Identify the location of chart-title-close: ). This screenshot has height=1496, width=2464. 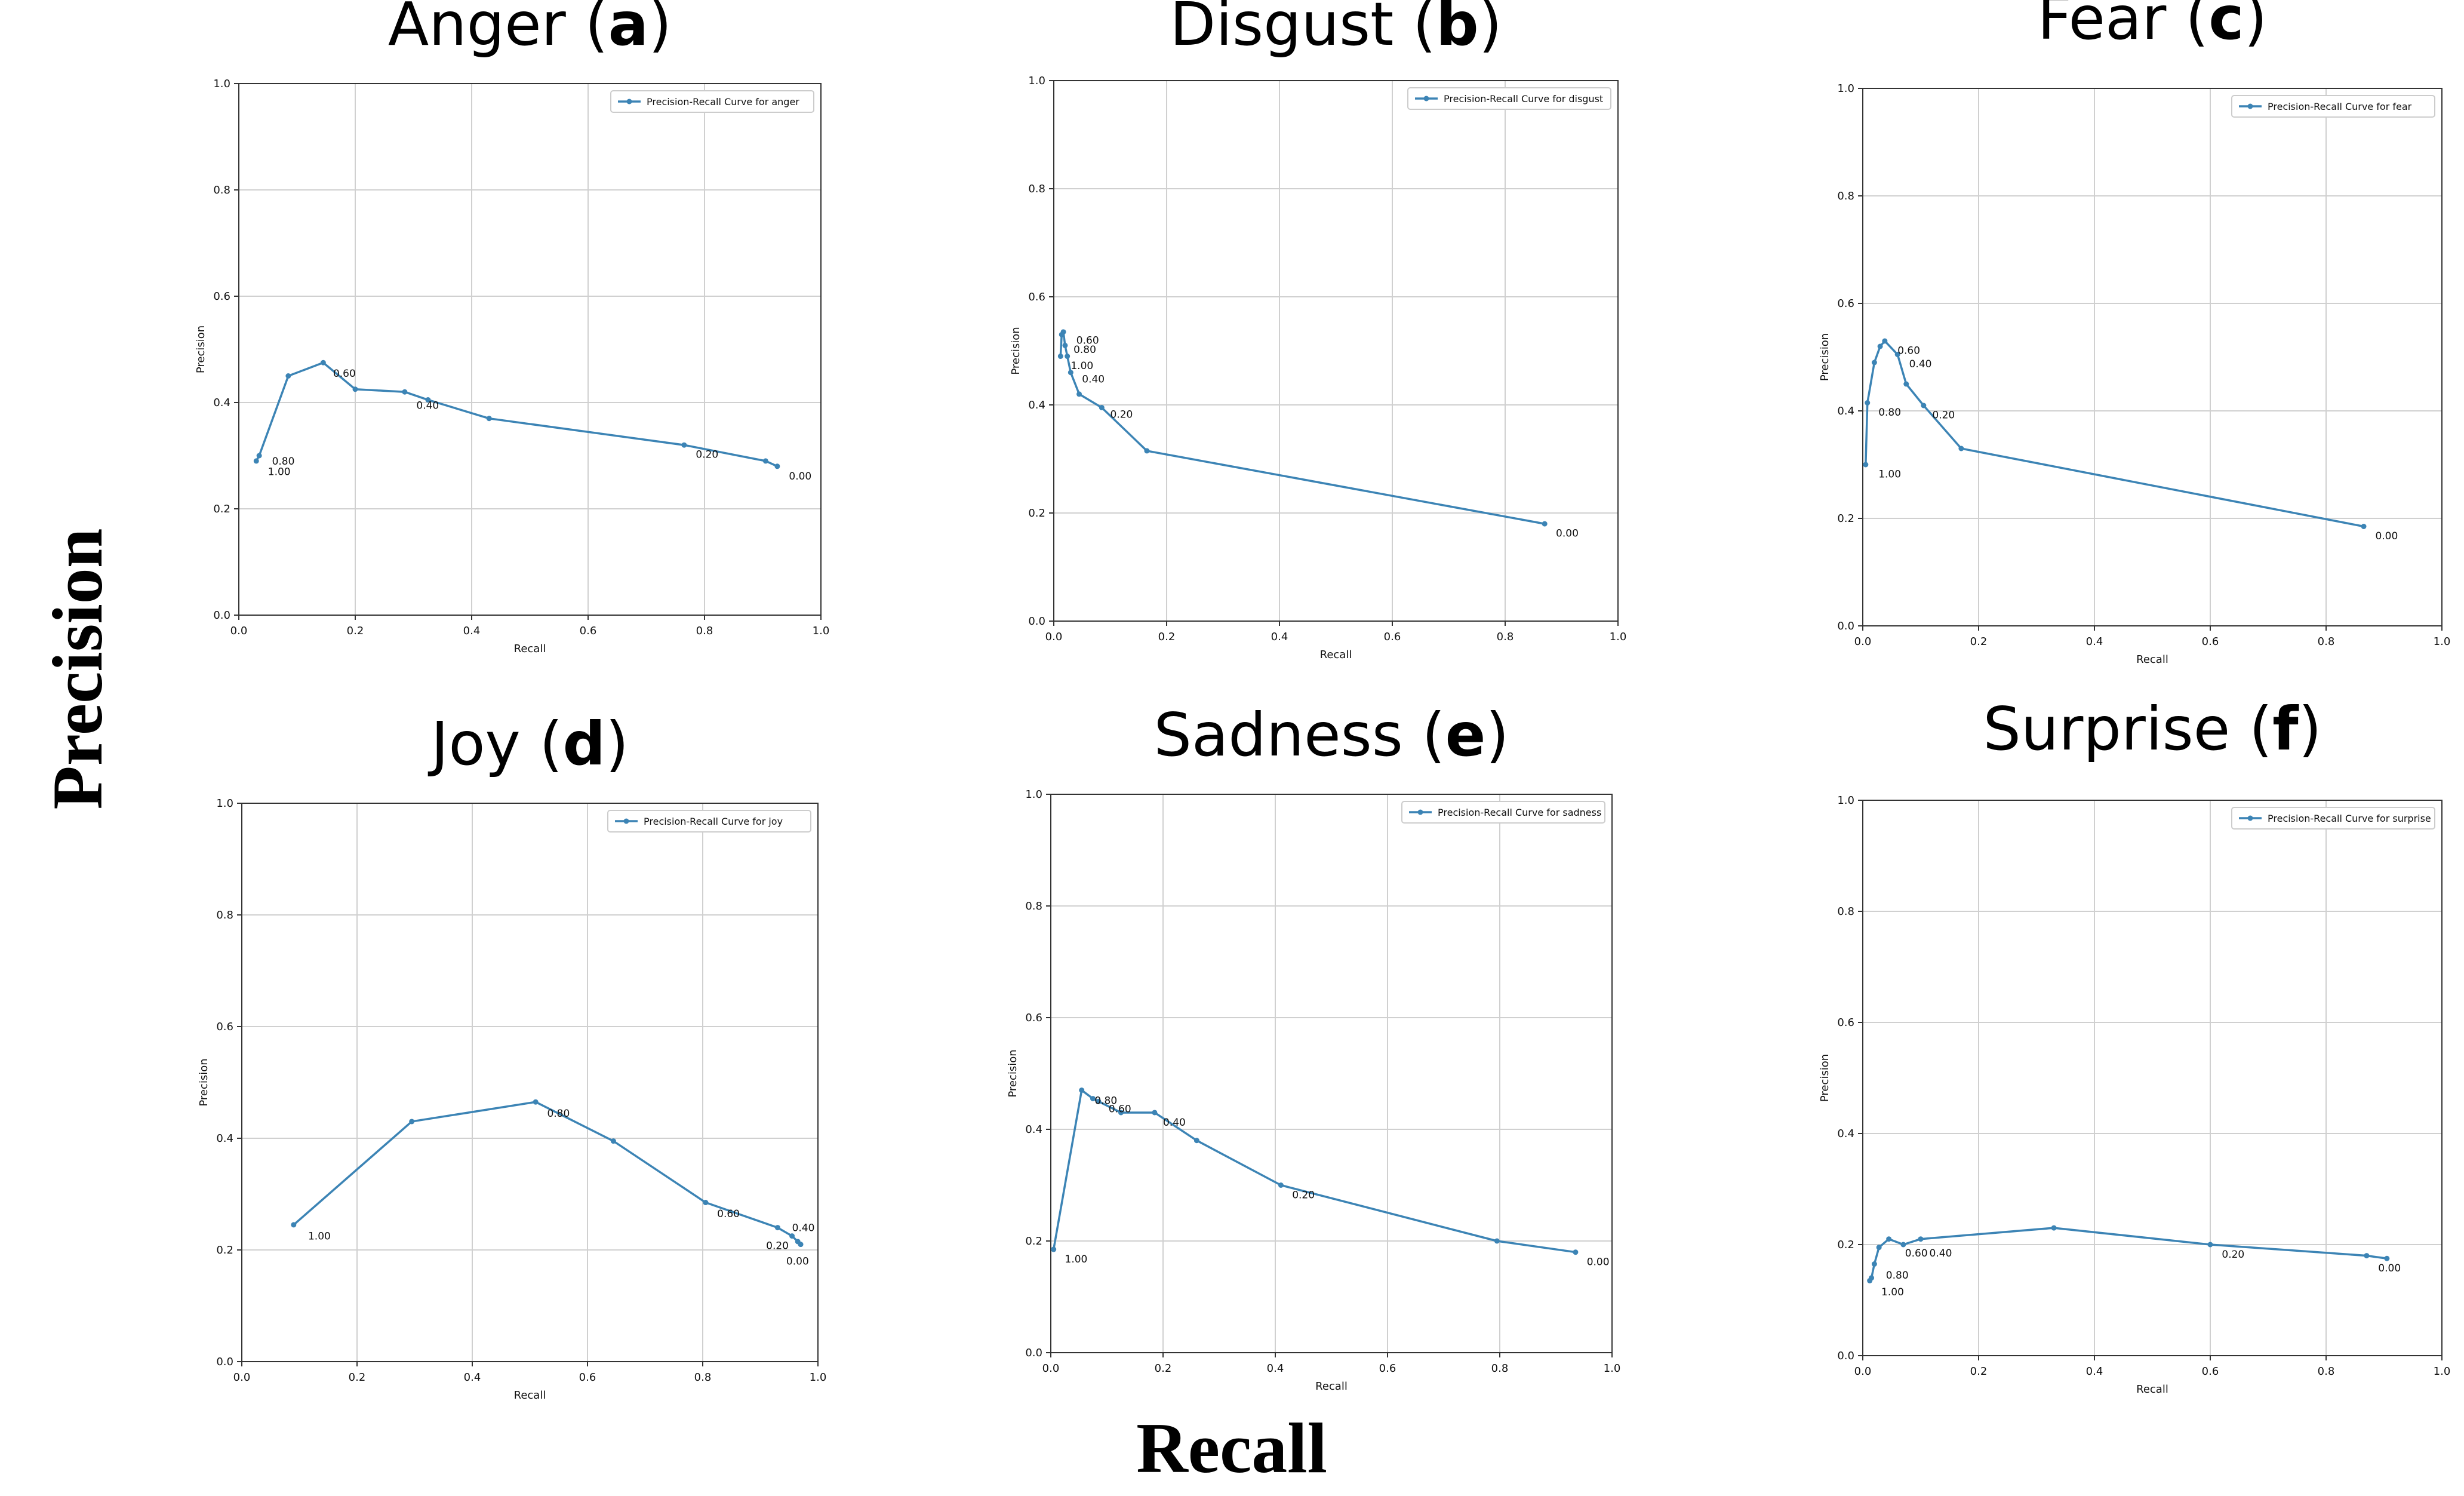
(1490, 29).